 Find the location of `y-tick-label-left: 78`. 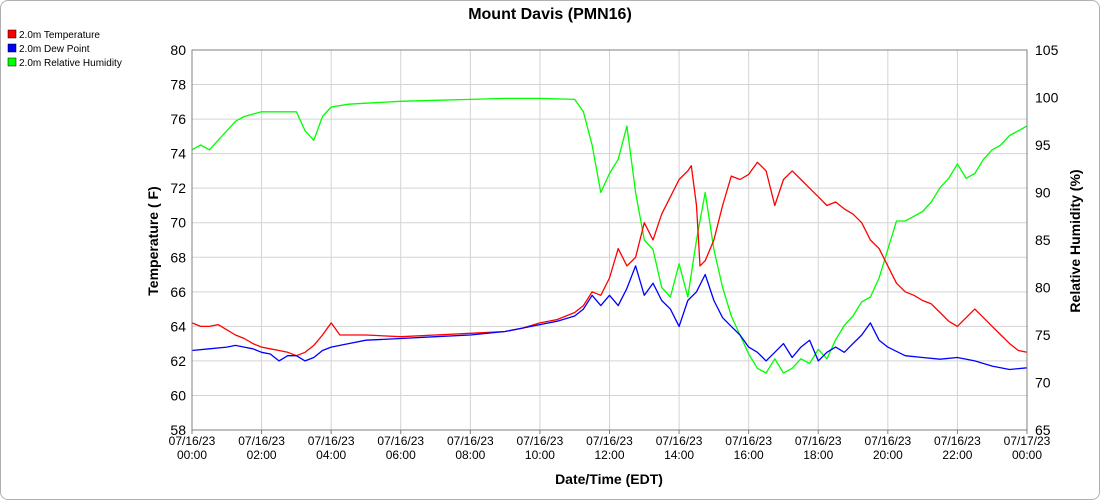

y-tick-label-left: 78 is located at coordinates (178, 85).